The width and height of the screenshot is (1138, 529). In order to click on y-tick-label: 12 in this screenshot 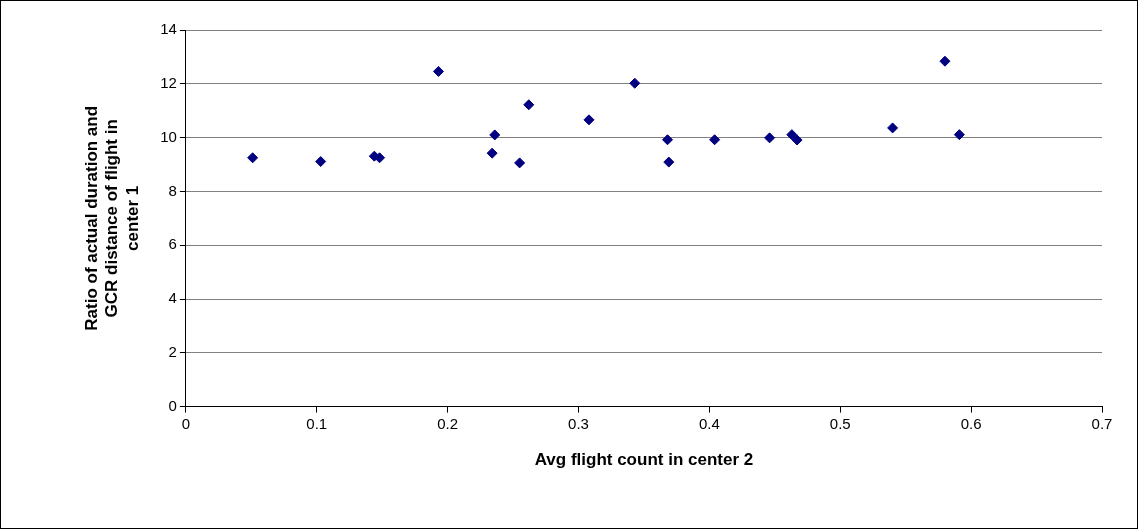, I will do `click(168, 82)`.